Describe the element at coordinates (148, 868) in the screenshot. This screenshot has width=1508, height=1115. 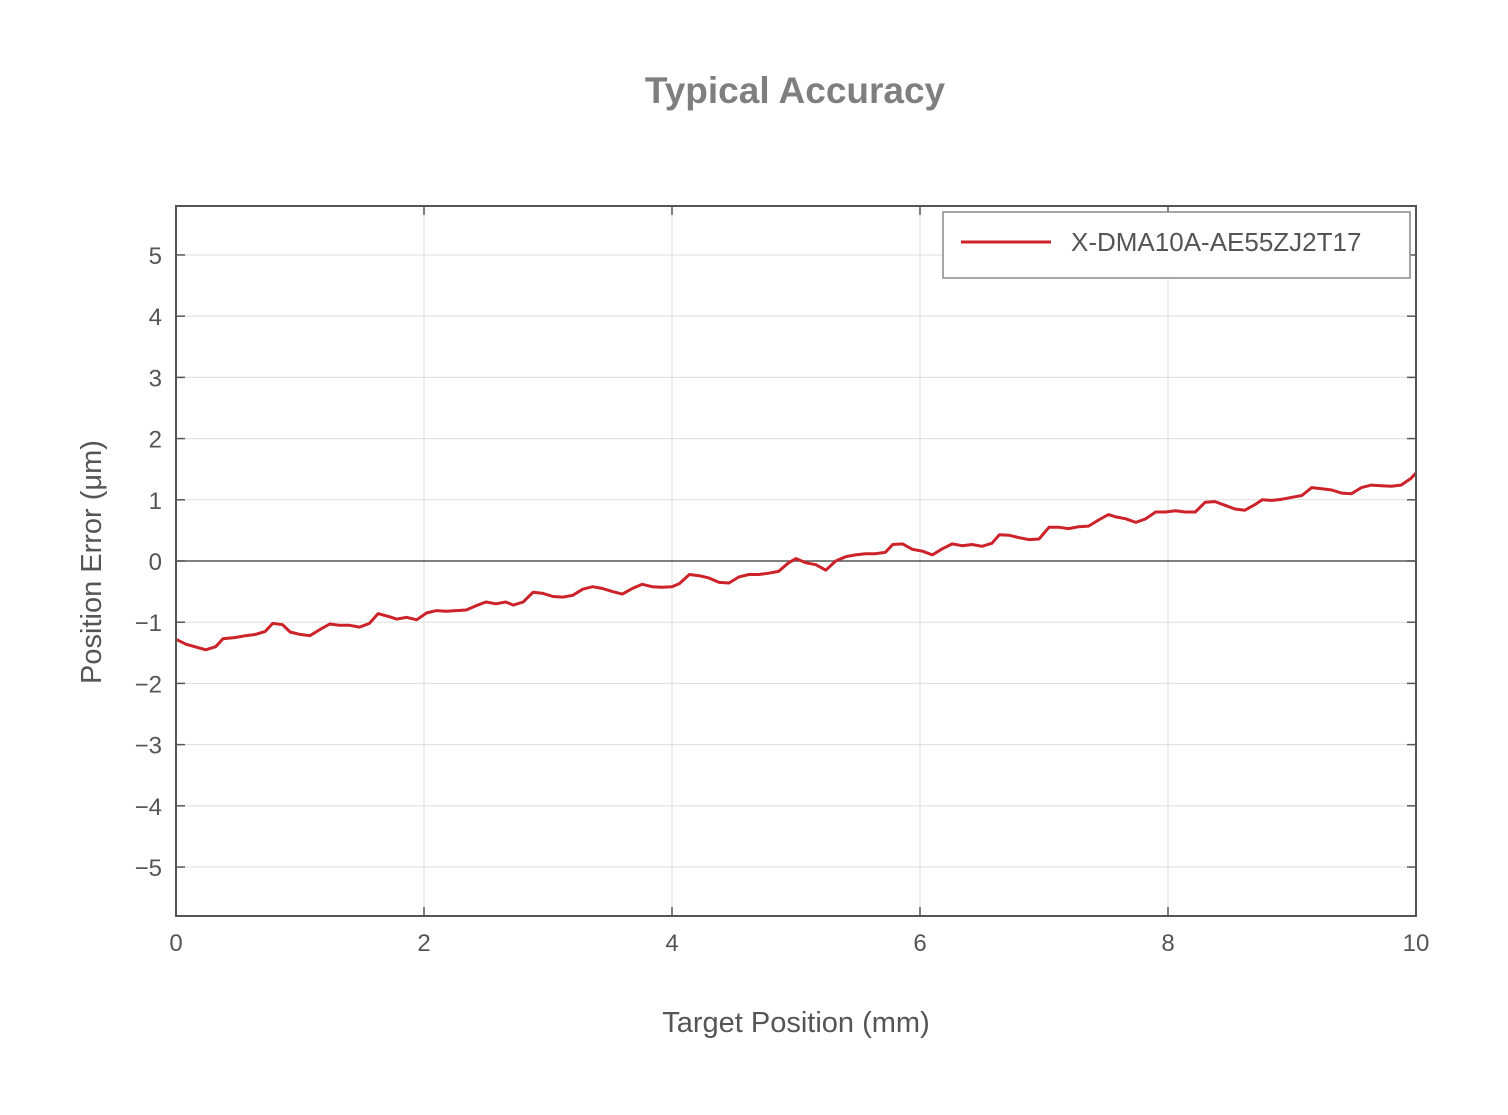
I see `y-tick-label: −5` at that location.